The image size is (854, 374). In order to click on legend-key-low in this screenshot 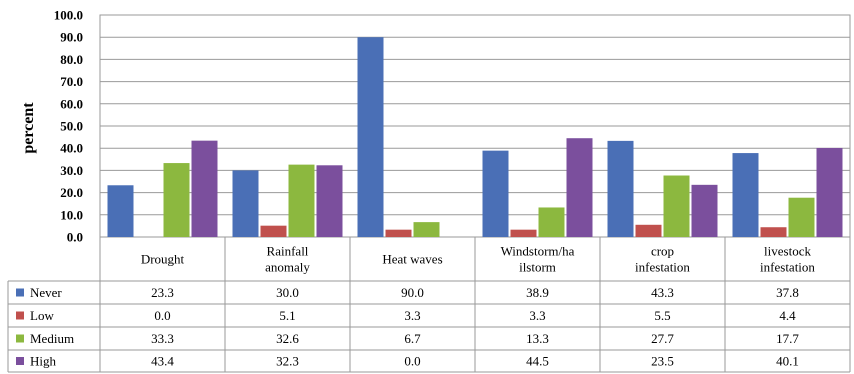, I will do `click(20, 315)`.